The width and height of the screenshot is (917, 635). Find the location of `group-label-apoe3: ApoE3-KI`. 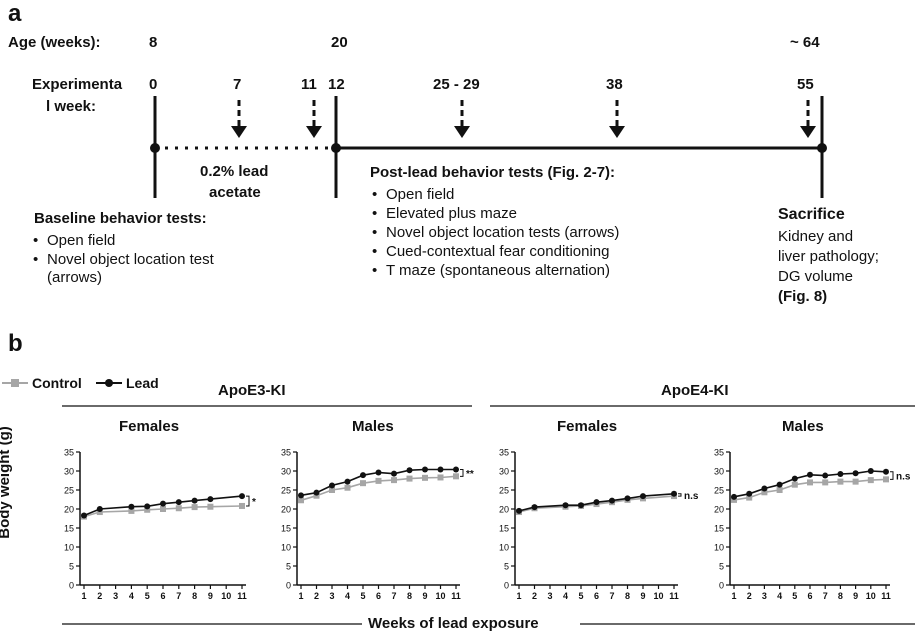

group-label-apoe3: ApoE3-KI is located at coordinates (252, 390).